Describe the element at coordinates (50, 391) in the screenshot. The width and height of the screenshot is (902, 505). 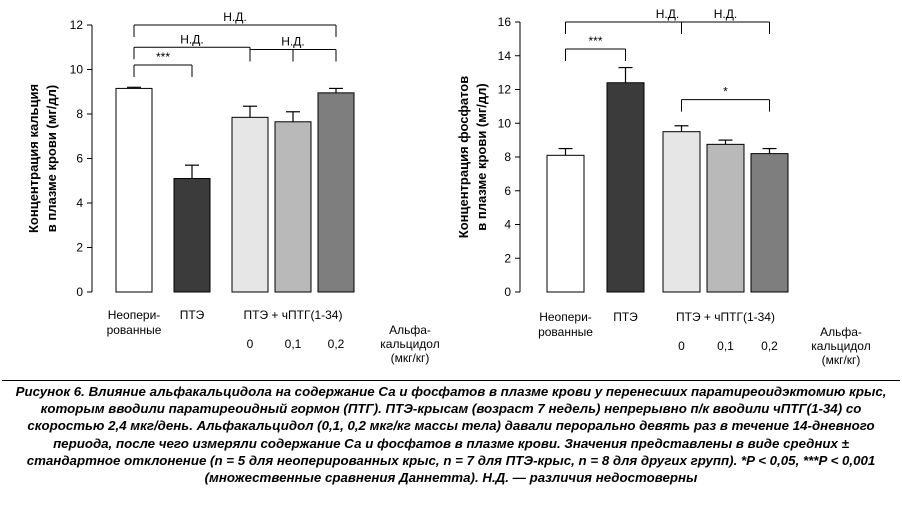
I see `caption-lead: Рисунок 6.` at that location.